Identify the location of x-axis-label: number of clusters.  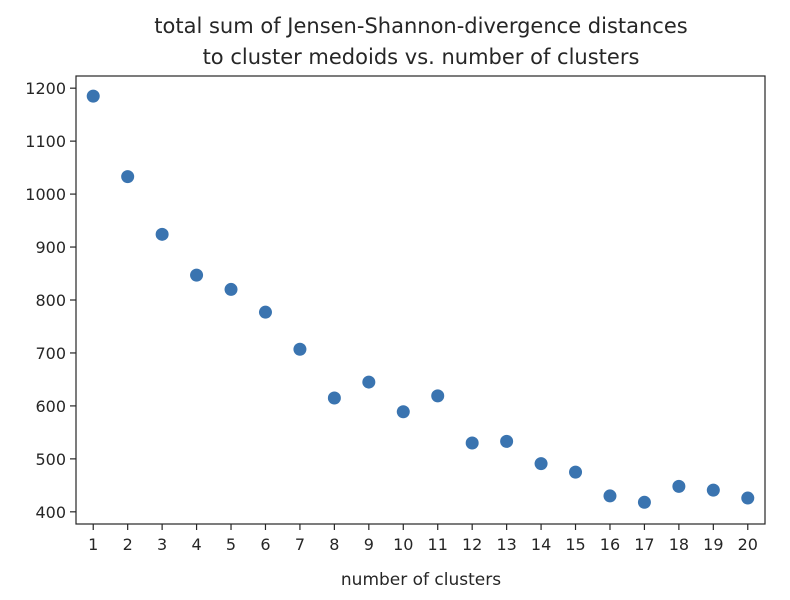
(421, 580).